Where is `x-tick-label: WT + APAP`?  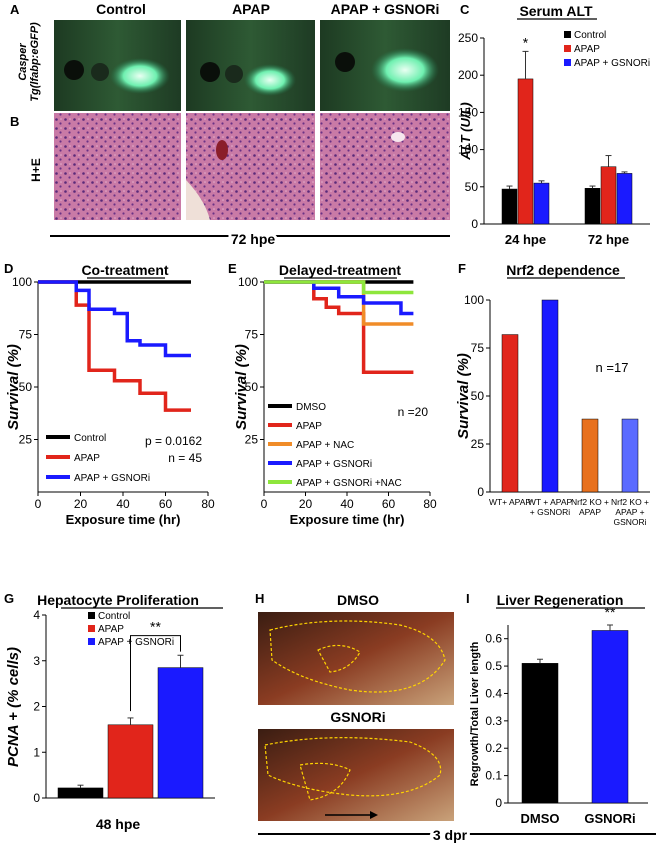
x-tick-label: WT + APAP is located at coordinates (550, 502).